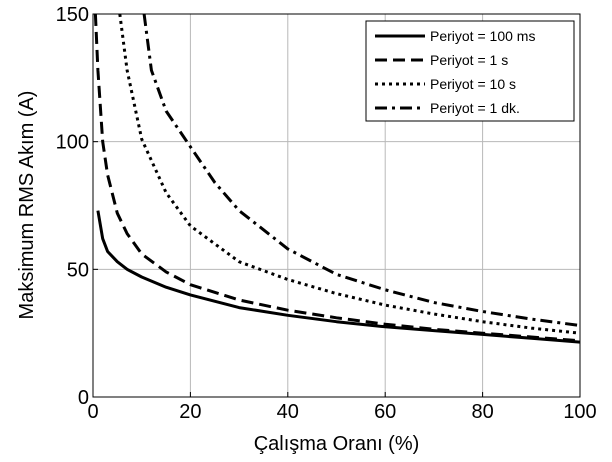  Describe the element at coordinates (385, 412) in the screenshot. I see `x-tick-label: 60` at that location.